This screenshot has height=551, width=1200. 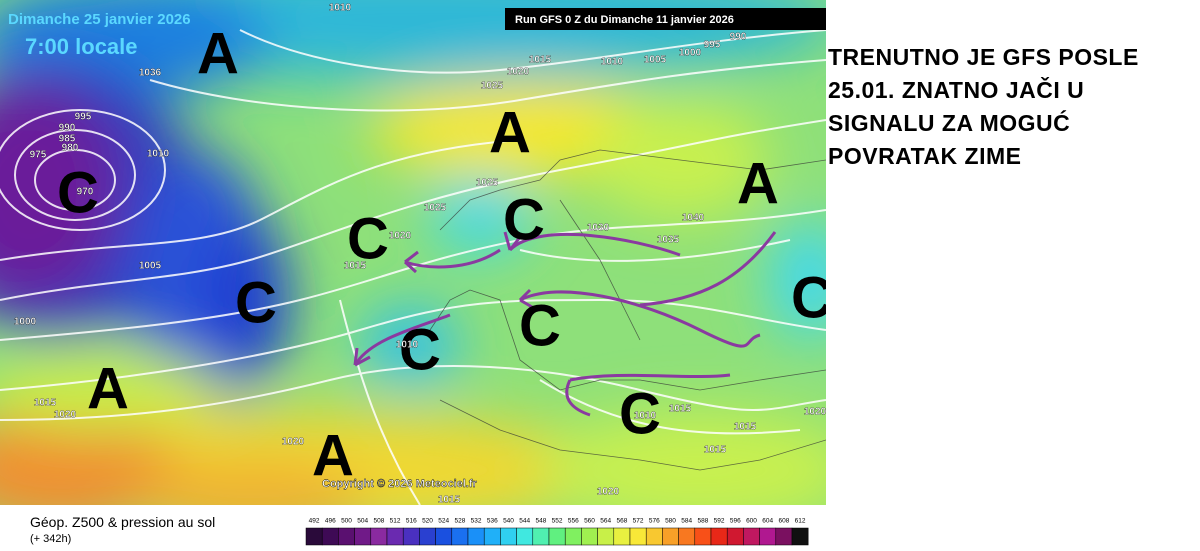 What do you see at coordinates (751, 521) in the screenshot?
I see `scale-label: 600` at bounding box center [751, 521].